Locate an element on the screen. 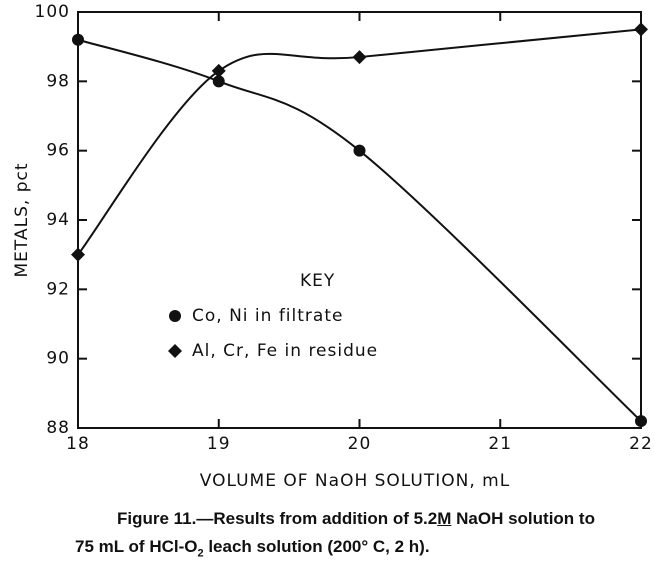 The width and height of the screenshot is (655, 566). x-tick-label: 22 is located at coordinates (641, 444).